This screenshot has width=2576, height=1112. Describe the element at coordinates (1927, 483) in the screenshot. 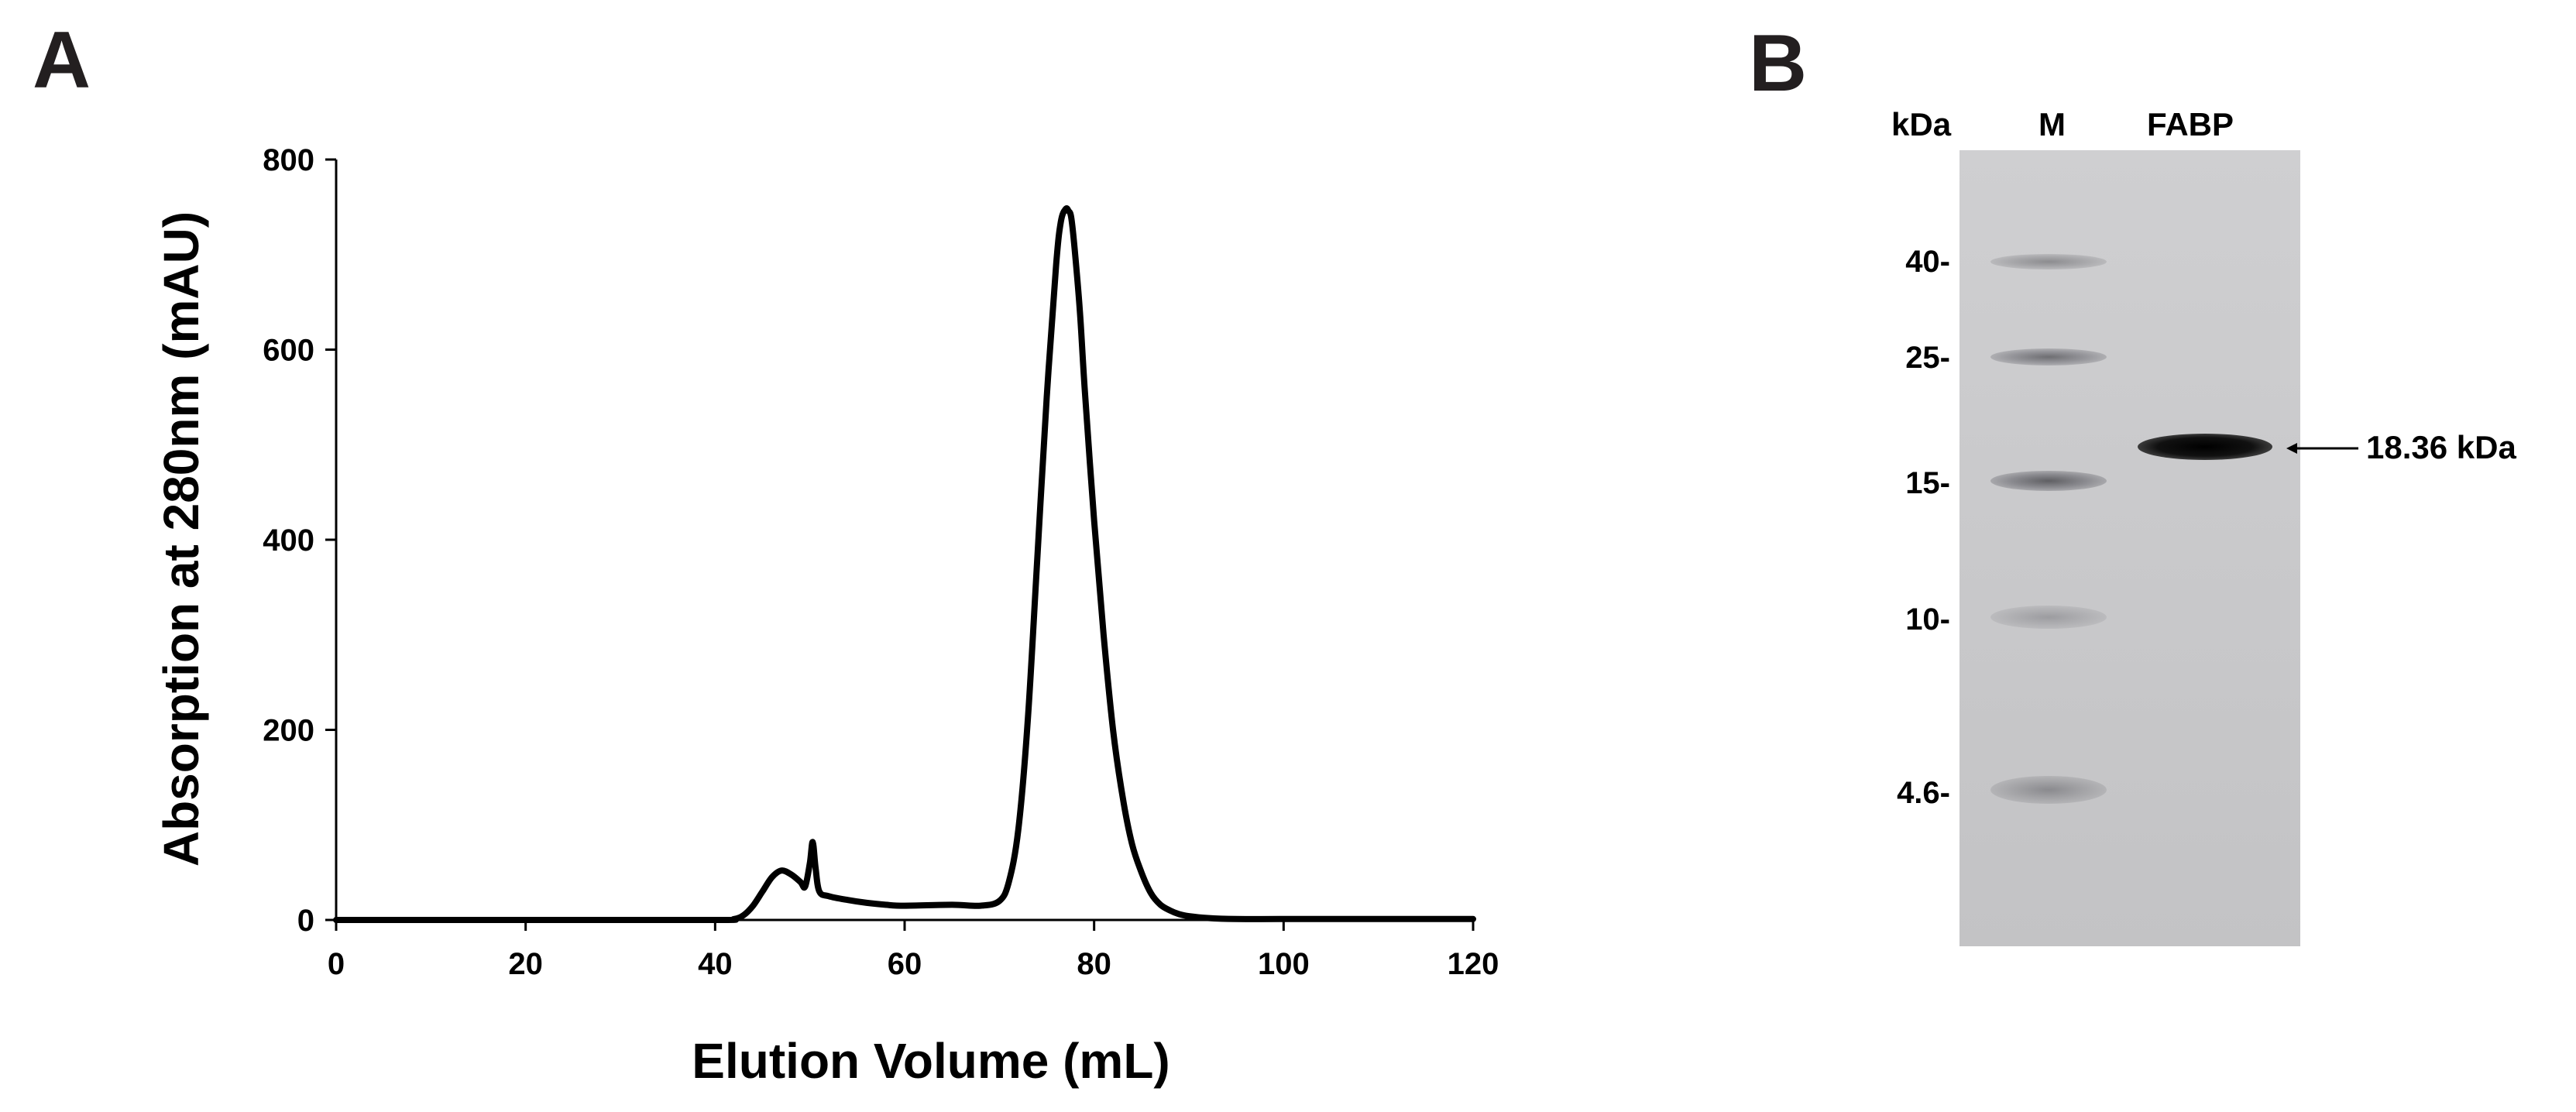

I see `marker-label-15: 15-` at that location.